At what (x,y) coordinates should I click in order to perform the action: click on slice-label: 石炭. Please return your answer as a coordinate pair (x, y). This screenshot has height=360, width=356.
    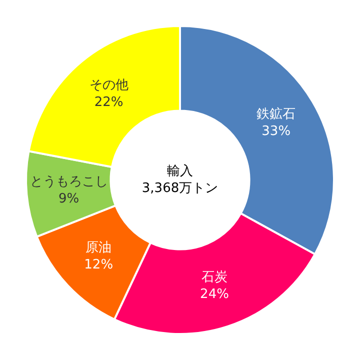
    Looking at the image, I should click on (215, 278).